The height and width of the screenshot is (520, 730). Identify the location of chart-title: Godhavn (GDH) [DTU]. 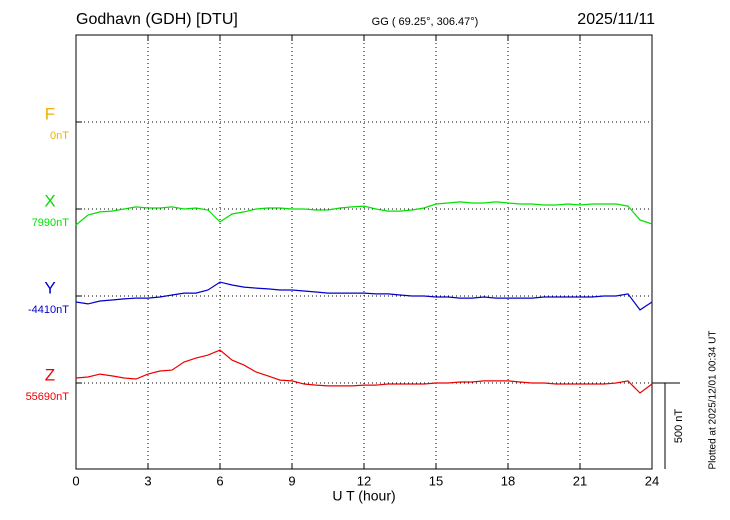
(157, 19).